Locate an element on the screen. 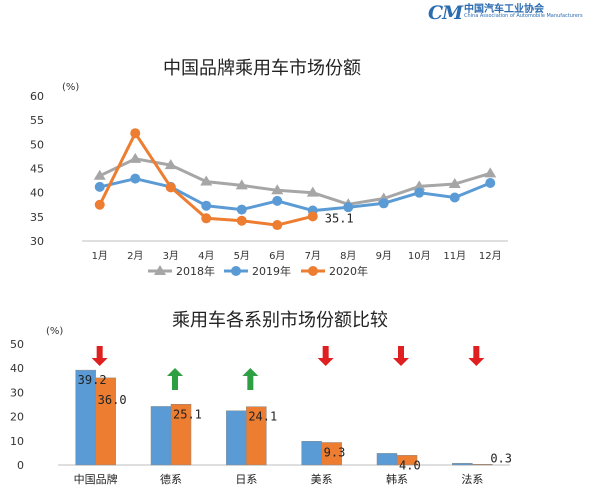 This screenshot has height=501, width=600. x-tick-label: 日系 is located at coordinates (246, 479).